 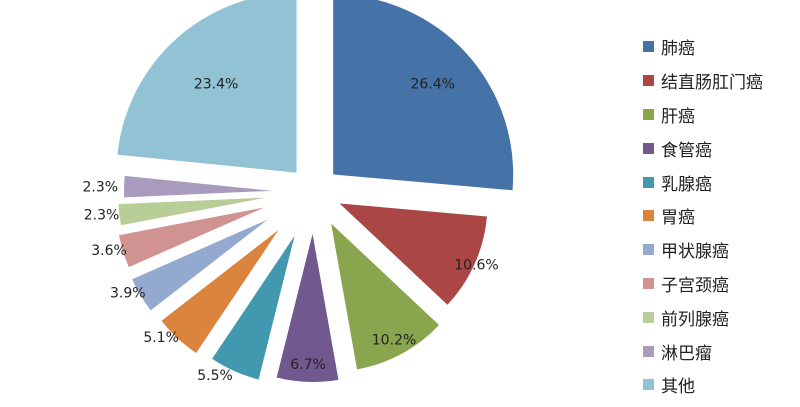 What do you see at coordinates (695, 252) in the screenshot?
I see `legend-label: 甲状腺癌` at bounding box center [695, 252].